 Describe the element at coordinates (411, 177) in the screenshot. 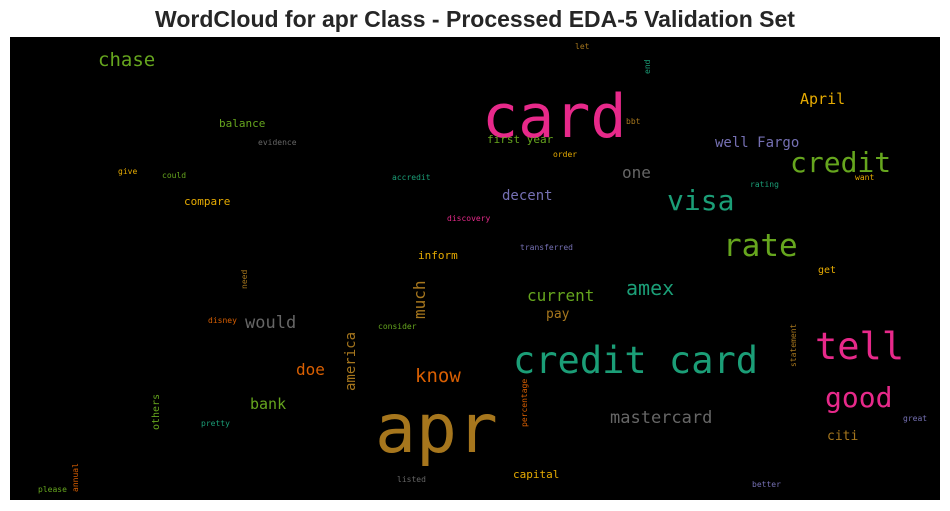

I see `word-accredit: accredit` at that location.